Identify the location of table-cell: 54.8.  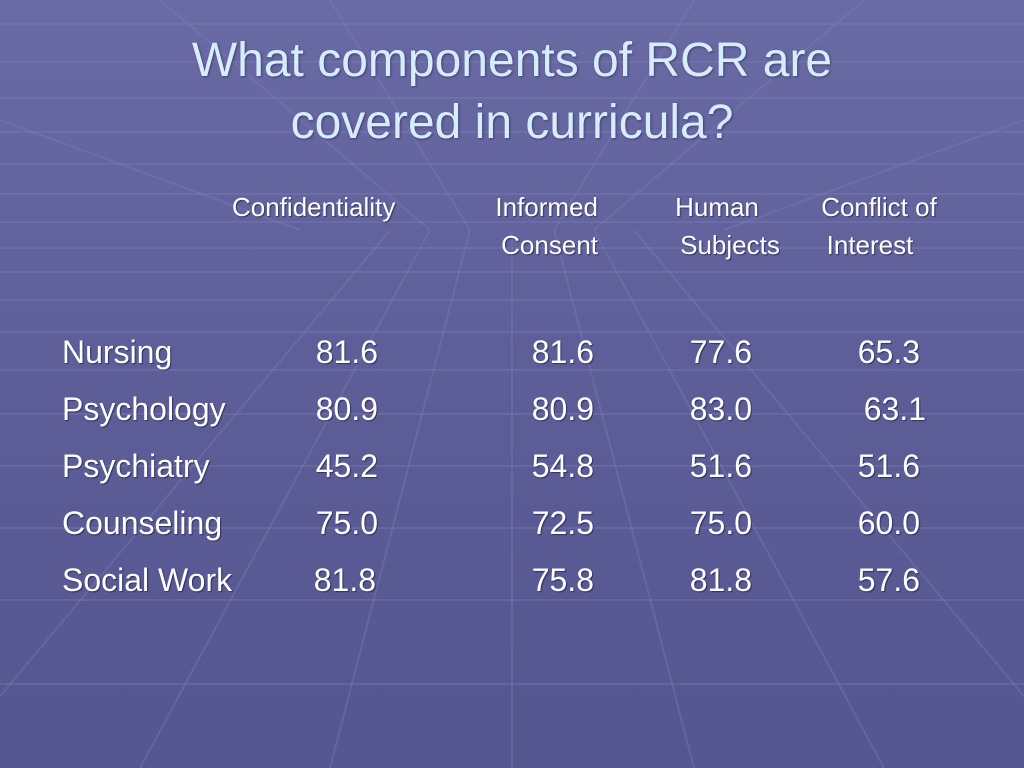
(562, 466).